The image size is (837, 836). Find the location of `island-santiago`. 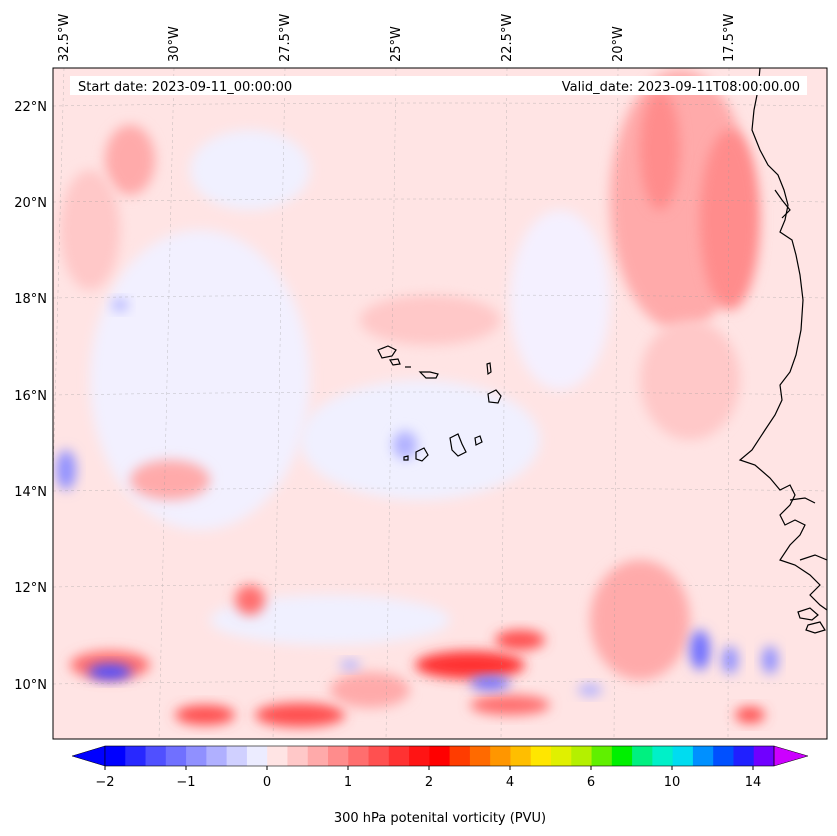

island-santiago is located at coordinates (458, 445).